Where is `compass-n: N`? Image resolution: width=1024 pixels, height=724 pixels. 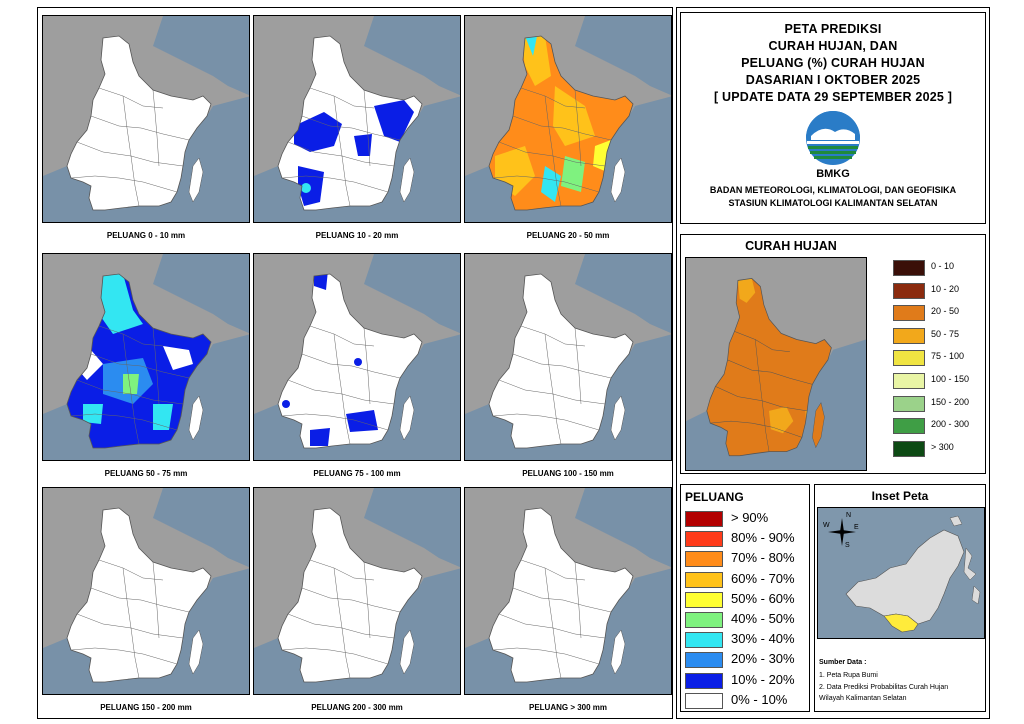
compass-n: N is located at coordinates (849, 515).